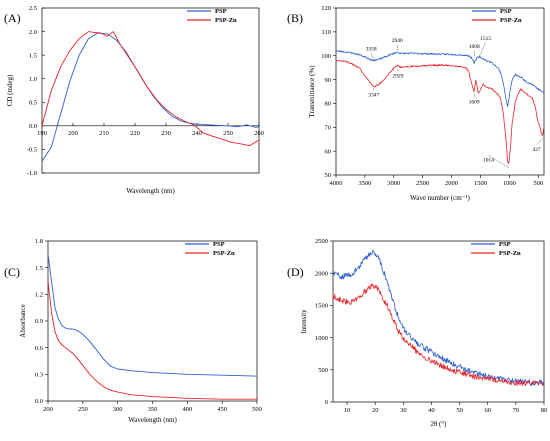 The height and width of the screenshot is (441, 550). I want to click on panel-b-x-ticks: 4000 3500 3000 2500 2000 1500 1000 500, so click(436, 181).